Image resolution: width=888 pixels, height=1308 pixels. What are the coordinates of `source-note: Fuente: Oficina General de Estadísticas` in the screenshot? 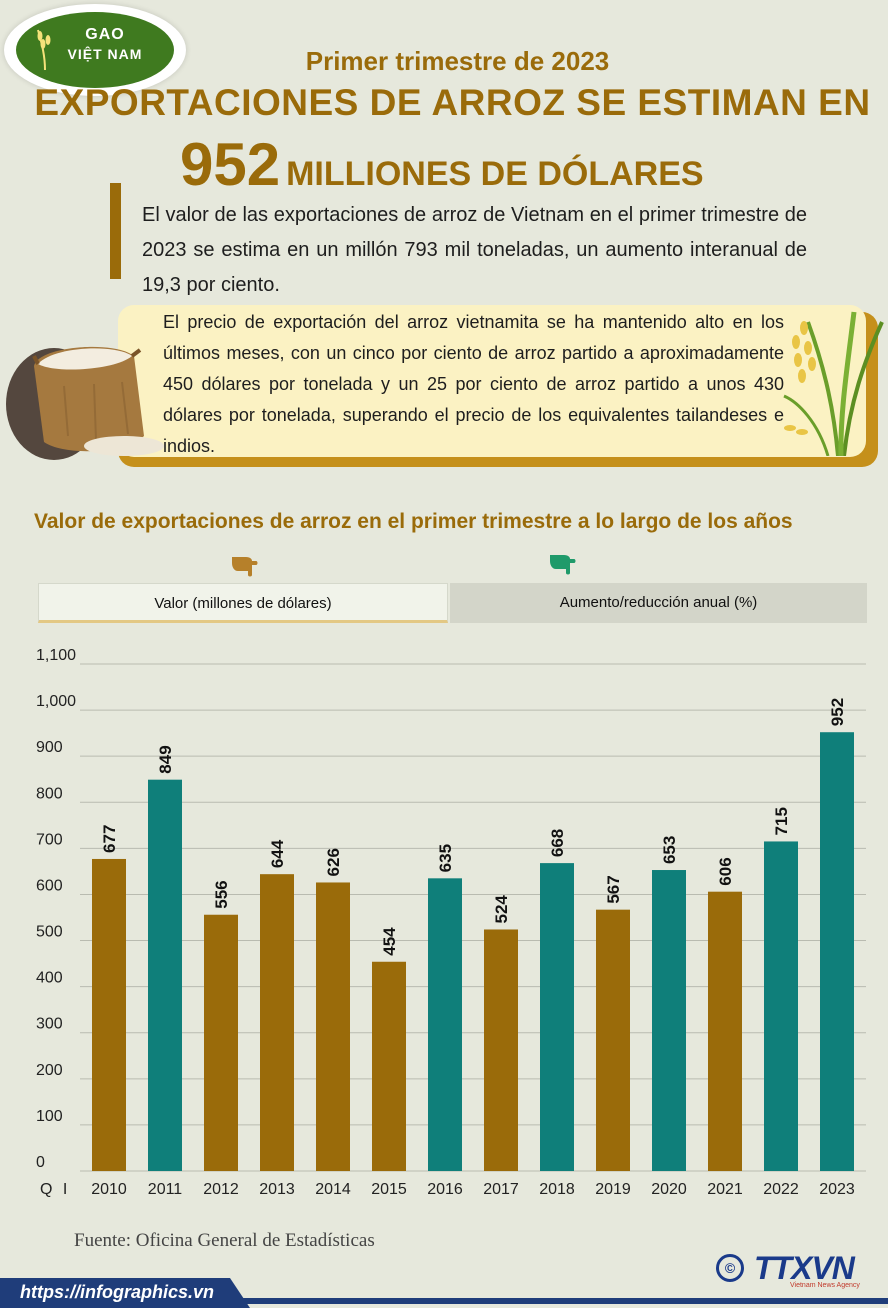 It's located at (224, 1240).